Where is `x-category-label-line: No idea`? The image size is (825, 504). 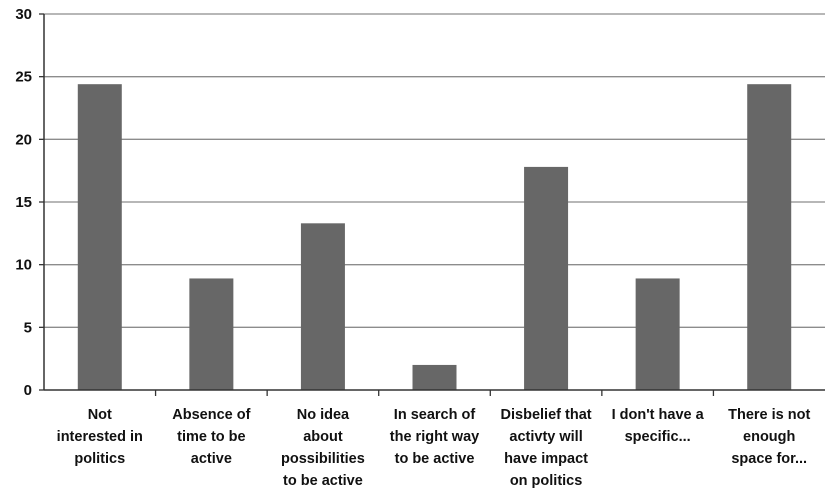 x-category-label-line: No idea is located at coordinates (323, 415).